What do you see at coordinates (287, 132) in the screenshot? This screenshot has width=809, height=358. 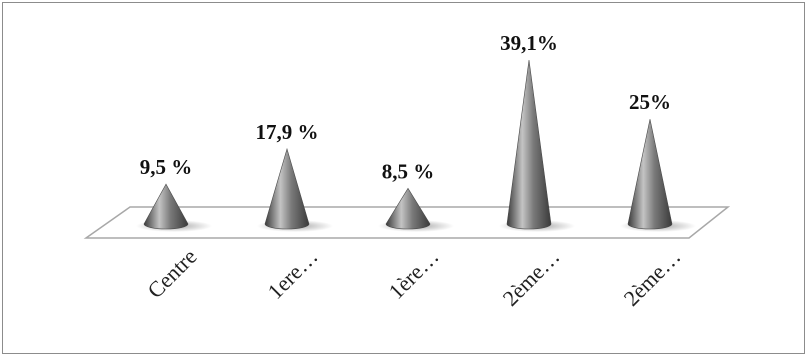 I see `data-label: 17,9 %` at bounding box center [287, 132].